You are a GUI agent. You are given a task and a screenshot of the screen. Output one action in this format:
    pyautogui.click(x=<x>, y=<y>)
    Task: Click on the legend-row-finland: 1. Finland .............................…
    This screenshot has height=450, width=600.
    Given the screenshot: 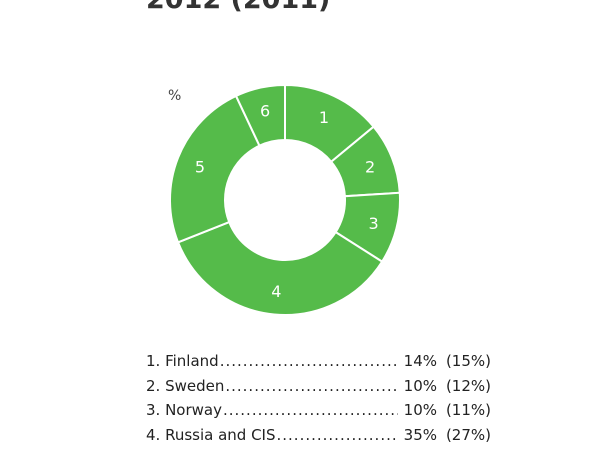 What is the action you would take?
    pyautogui.click(x=318, y=364)
    